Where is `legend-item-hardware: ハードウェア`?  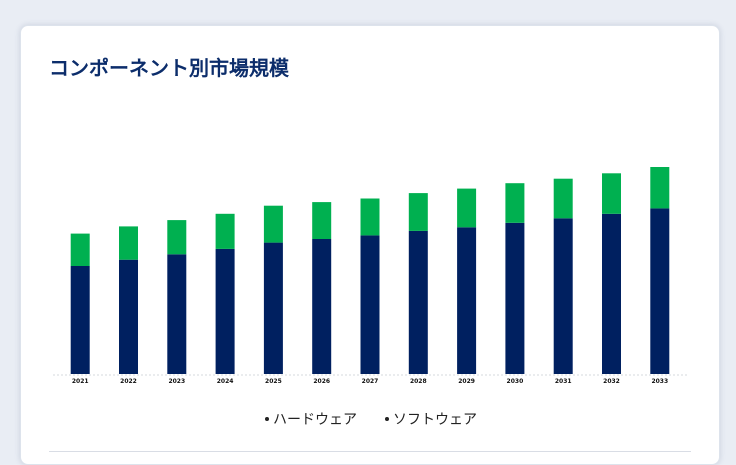 legend-item-hardware: ハードウェア is located at coordinates (311, 419).